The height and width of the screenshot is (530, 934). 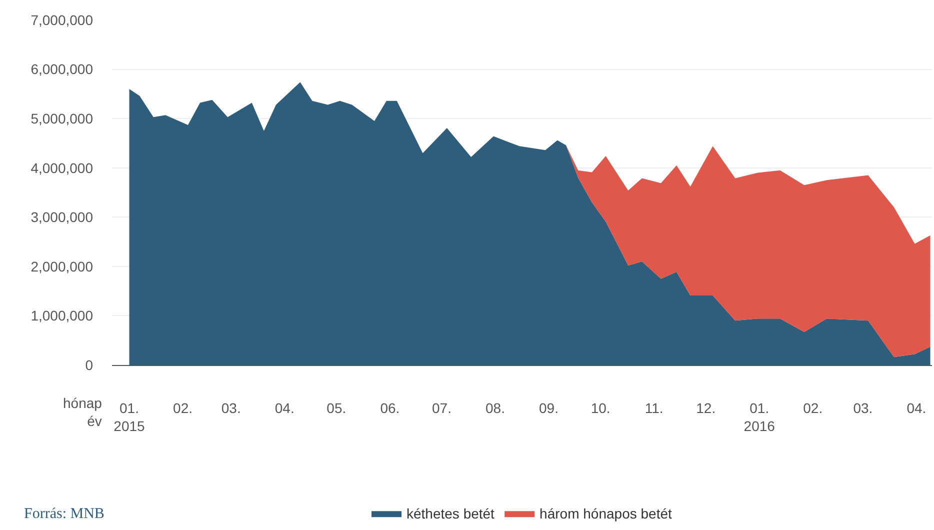 What do you see at coordinates (606, 514) in the screenshot?
I see `legend-label: három hónapos betét` at bounding box center [606, 514].